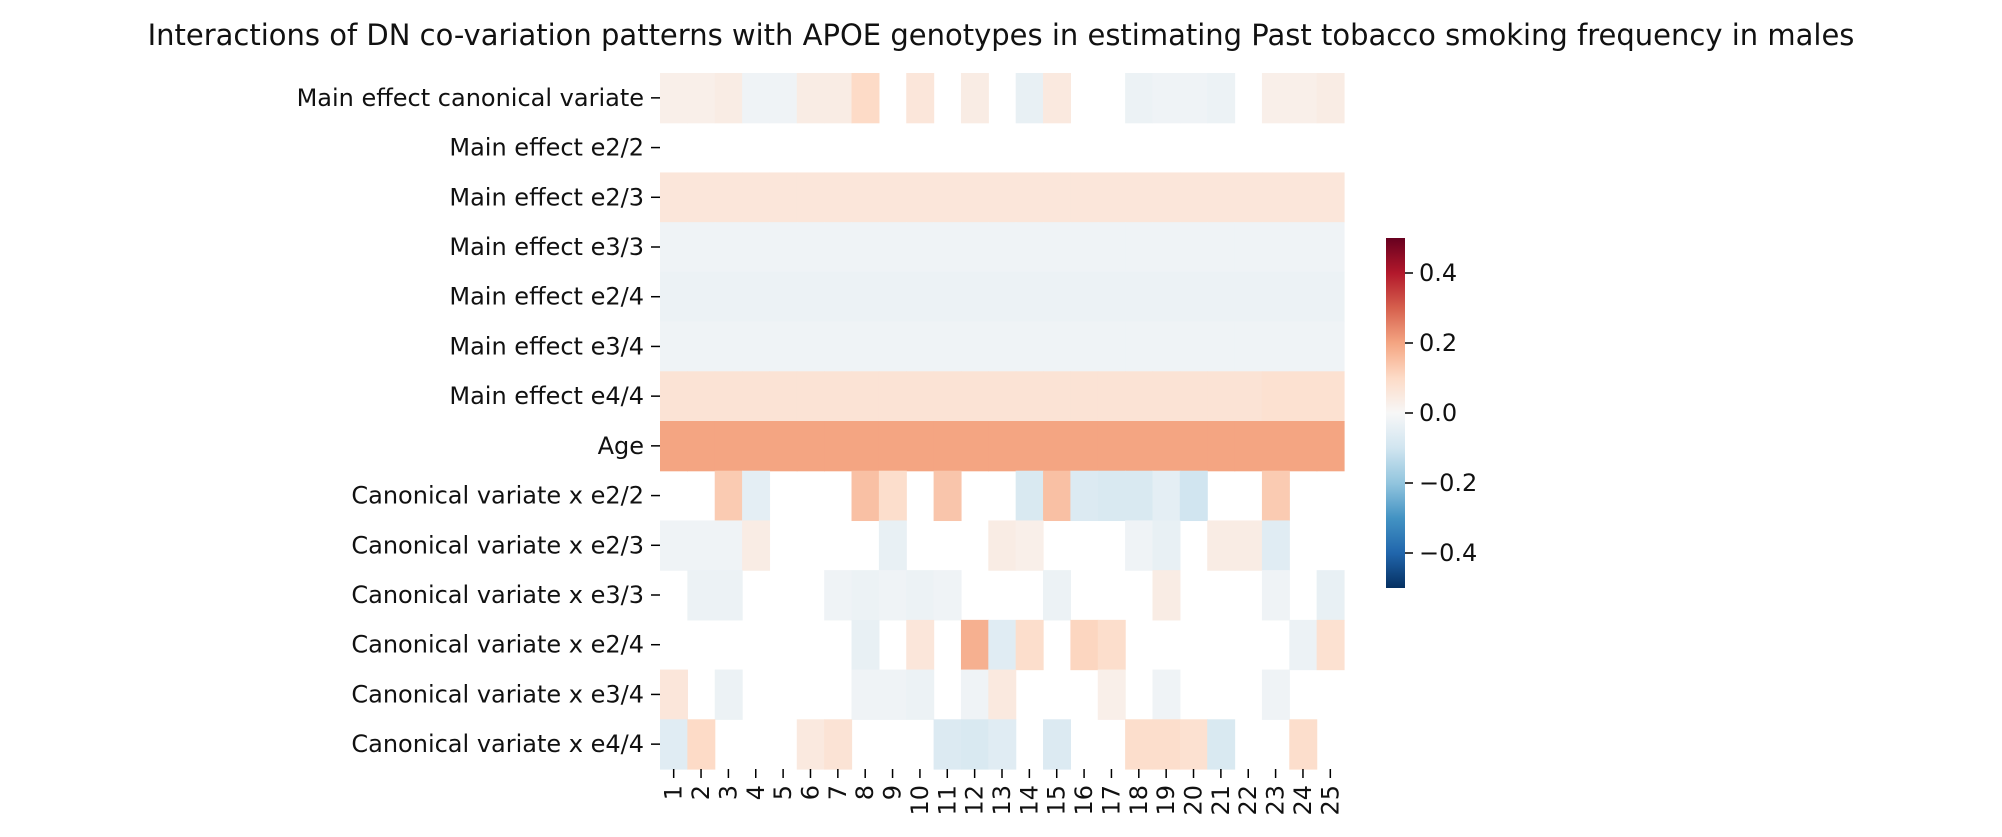  What do you see at coordinates (1438, 343) in the screenshot?
I see `colorbar-tick-label: 0.2` at bounding box center [1438, 343].